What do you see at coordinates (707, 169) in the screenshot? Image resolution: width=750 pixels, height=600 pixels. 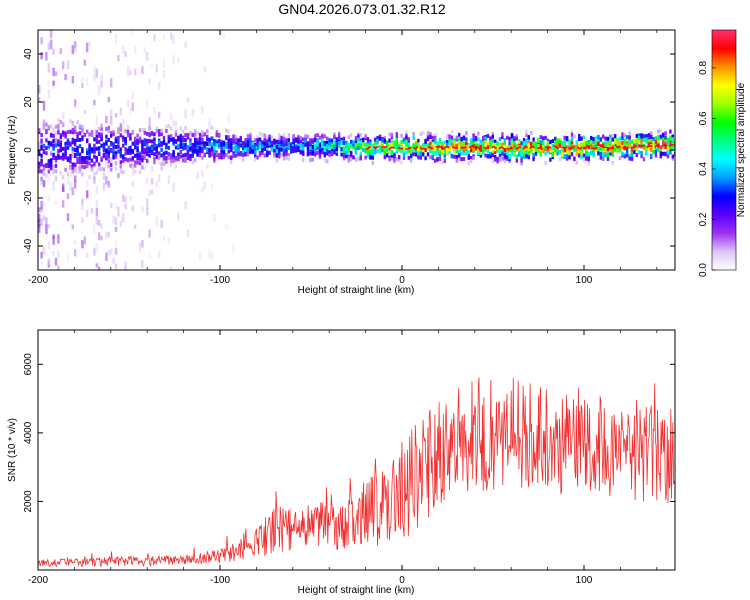 I see `colorbar-ticks: 0.00.20.40.60.8` at bounding box center [707, 169].